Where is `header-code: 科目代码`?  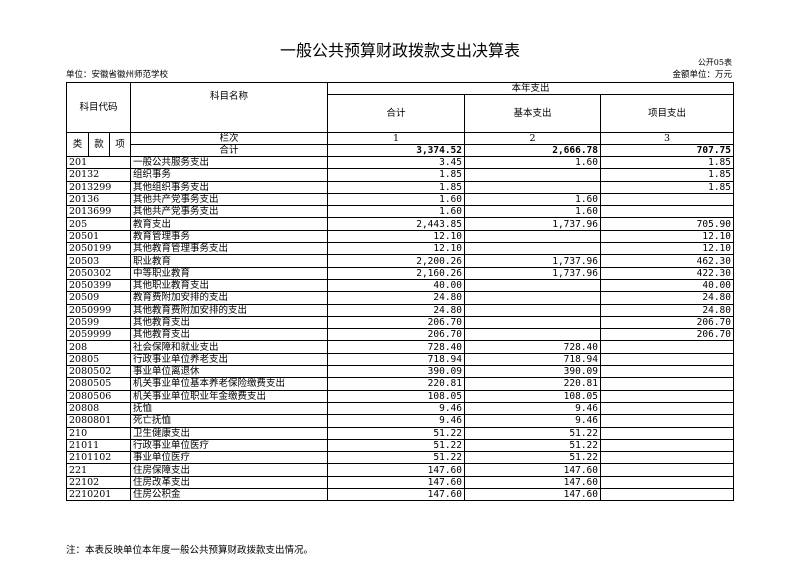 header-code: 科目代码 is located at coordinates (98, 107).